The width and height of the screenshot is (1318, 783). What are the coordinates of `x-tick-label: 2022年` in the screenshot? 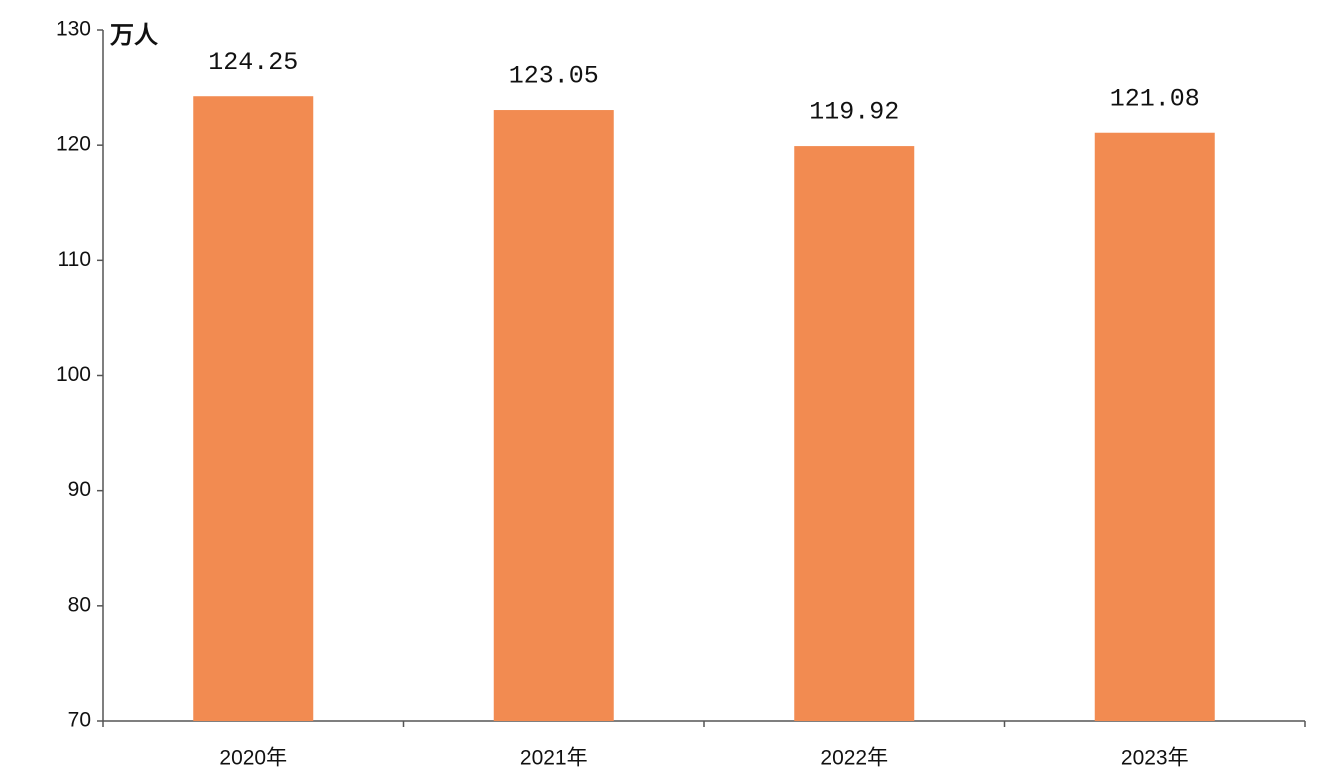 It's located at (854, 758).